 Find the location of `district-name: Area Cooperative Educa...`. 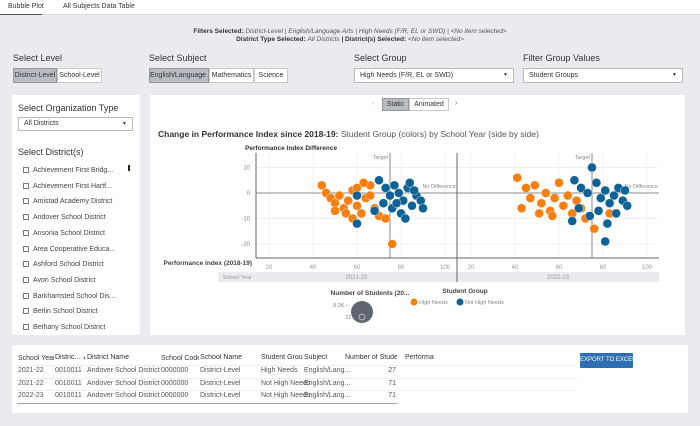

district-name: Area Cooperative Educa... is located at coordinates (74, 249).